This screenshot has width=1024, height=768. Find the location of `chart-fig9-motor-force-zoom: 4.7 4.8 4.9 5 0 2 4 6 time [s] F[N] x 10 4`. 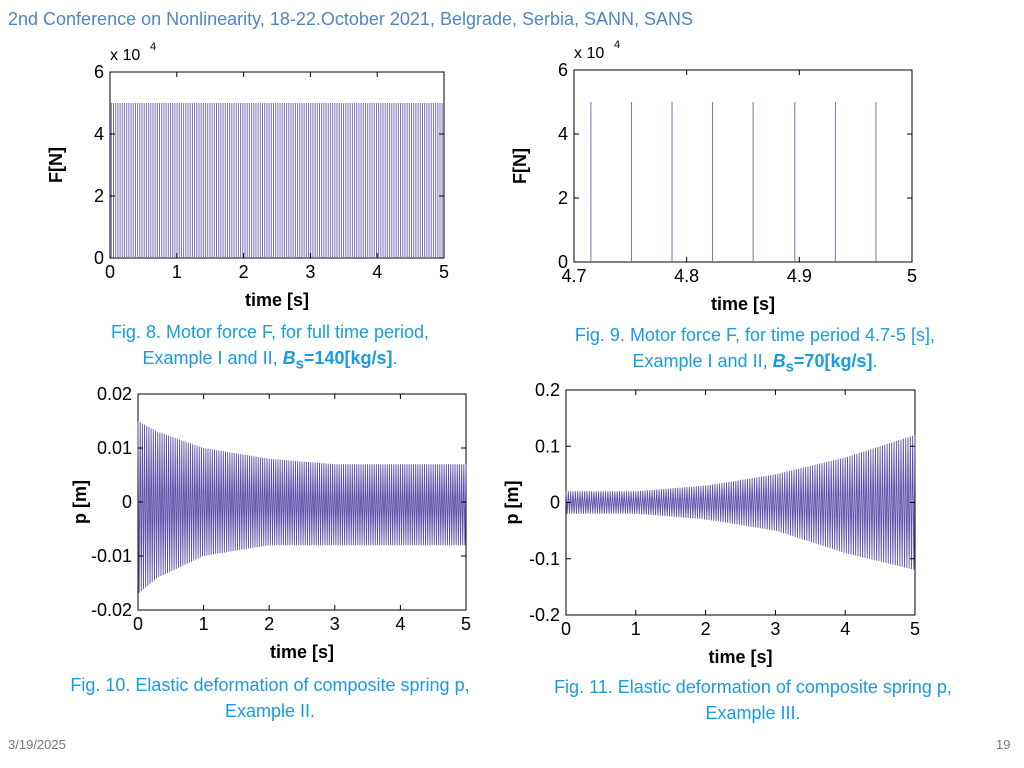

chart-fig9-motor-force-zoom: 4.7 4.8 4.9 5 0 2 4 6 time [s] F[N] x 10 4 is located at coordinates (713, 176).